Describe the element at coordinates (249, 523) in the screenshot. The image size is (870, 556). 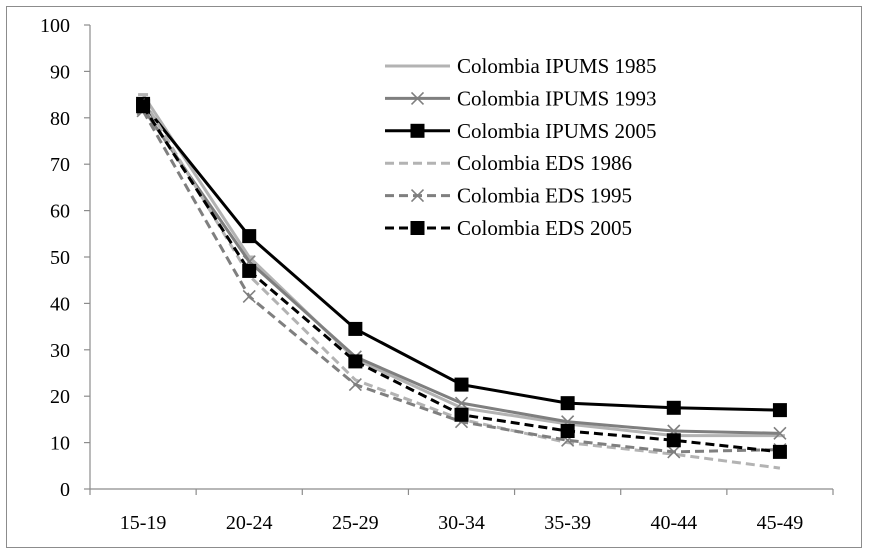
I see `x-tick-label: 20-24` at that location.